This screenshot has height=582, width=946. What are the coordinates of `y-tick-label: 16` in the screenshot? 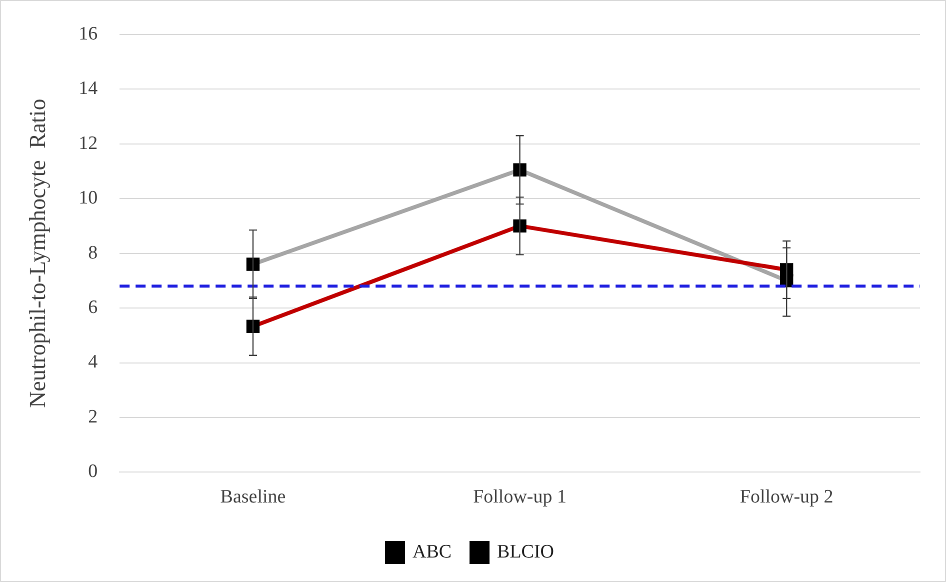 It's located at (88, 33).